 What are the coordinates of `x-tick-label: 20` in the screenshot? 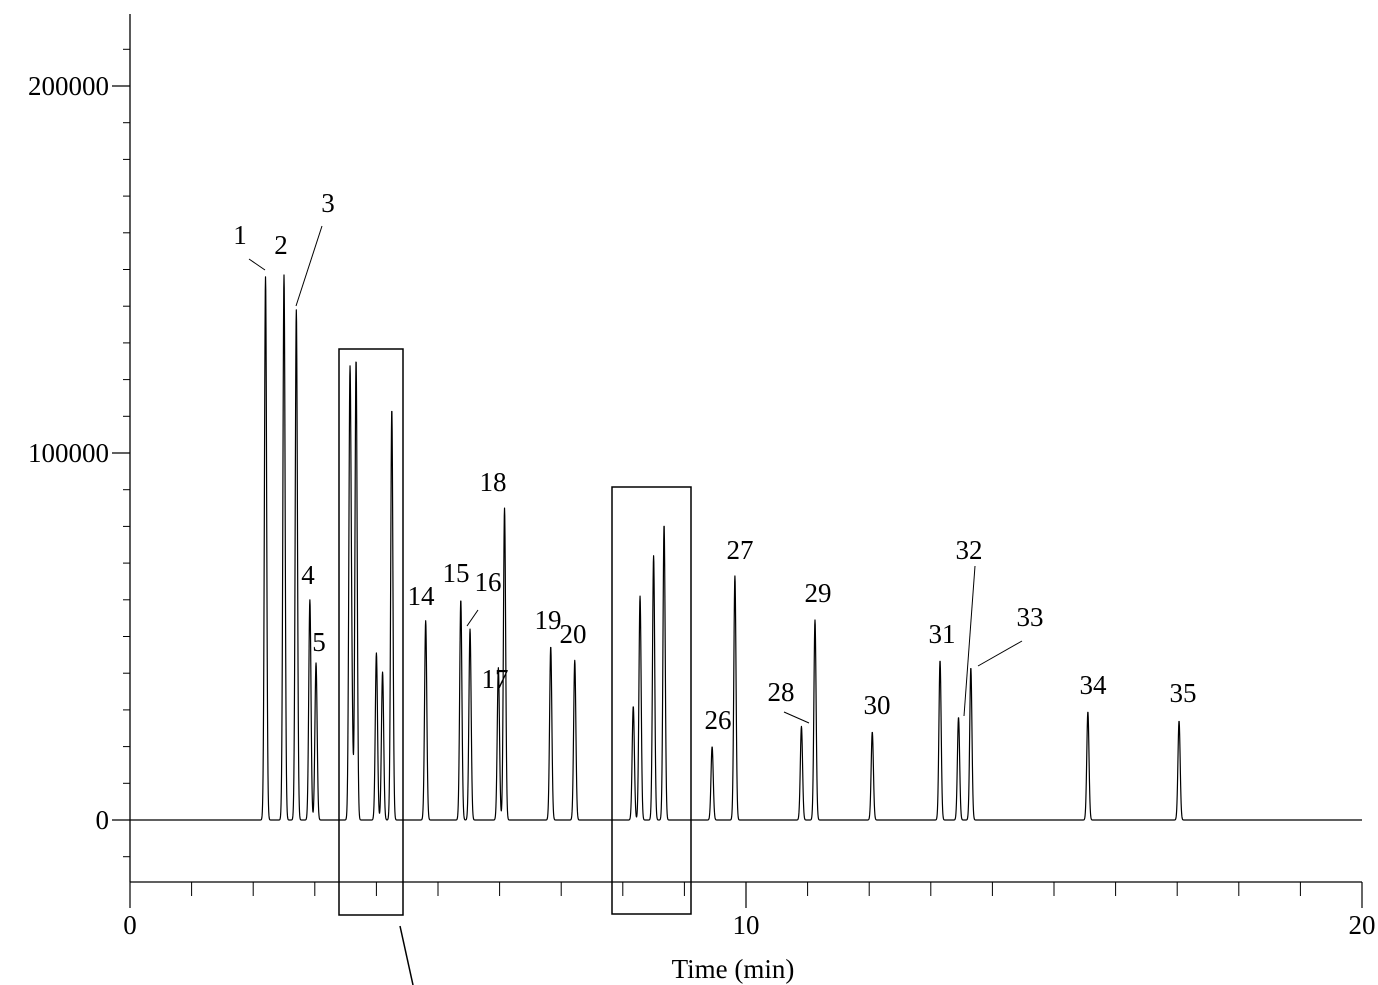 It's located at (1362, 925).